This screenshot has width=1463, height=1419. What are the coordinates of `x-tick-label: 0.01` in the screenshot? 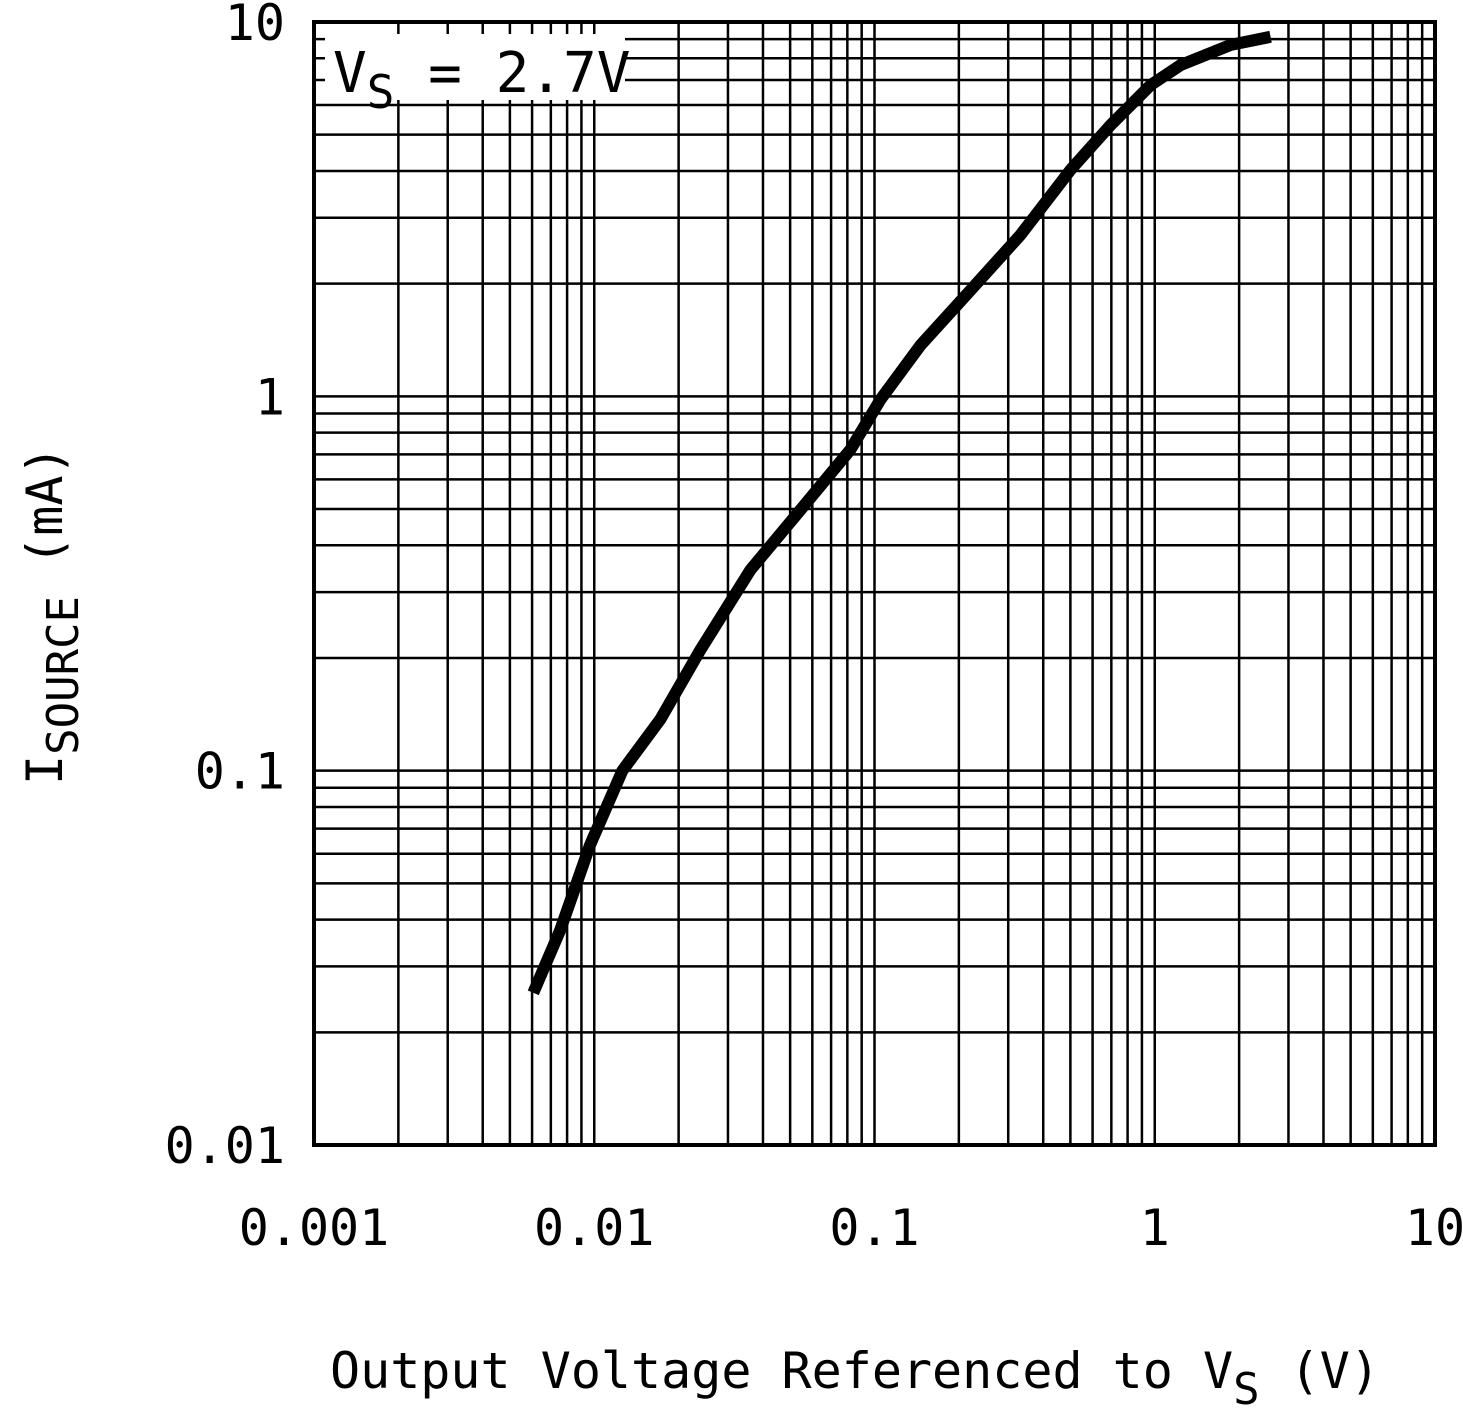 It's located at (594, 1228).